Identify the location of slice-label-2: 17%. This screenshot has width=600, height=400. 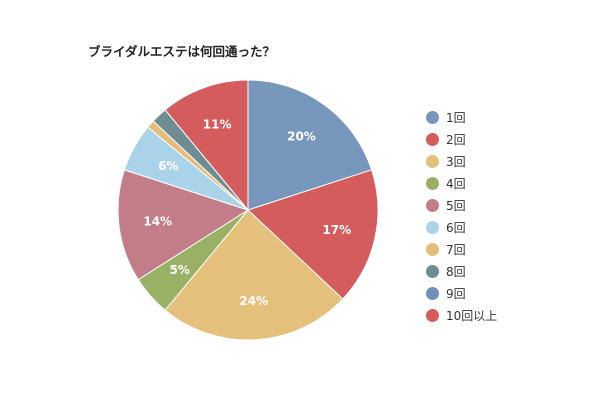
(336, 230).